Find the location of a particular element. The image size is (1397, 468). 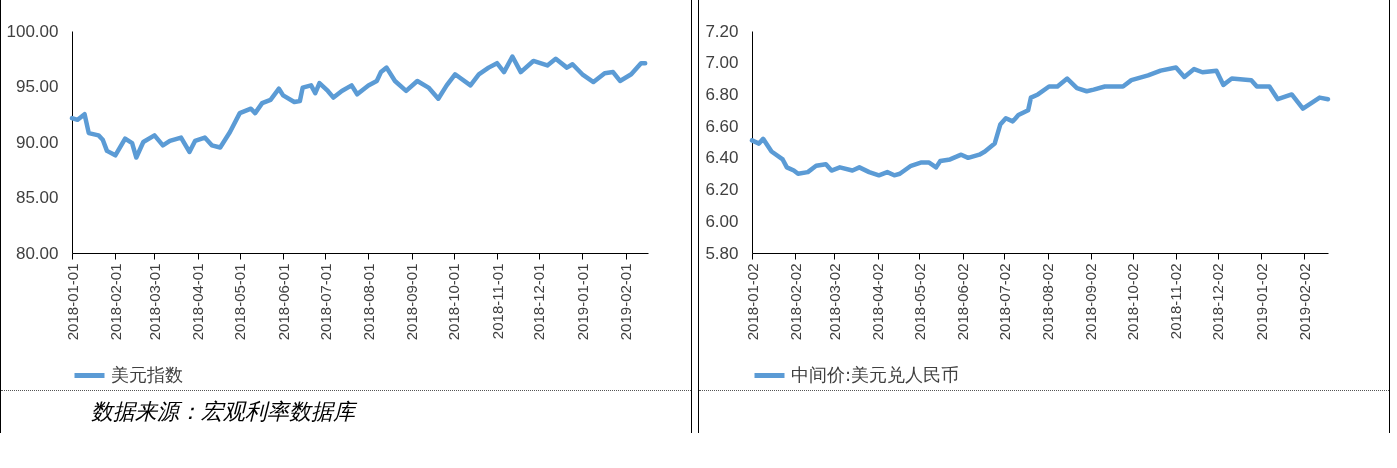

x-tick-label: 2018-04-02 is located at coordinates (878, 302).